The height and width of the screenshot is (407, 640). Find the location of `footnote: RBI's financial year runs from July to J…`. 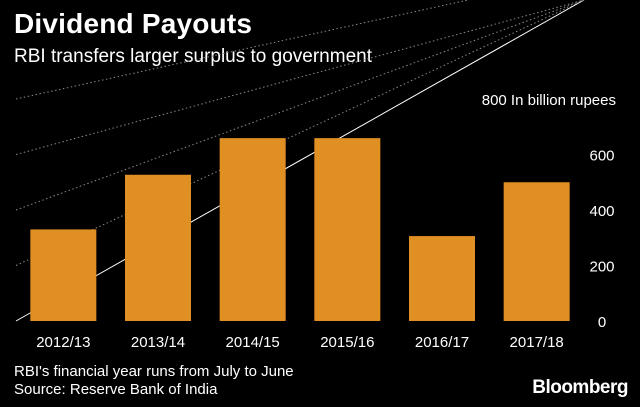

footnote: RBI's financial year runs from July to J… is located at coordinates (154, 381).